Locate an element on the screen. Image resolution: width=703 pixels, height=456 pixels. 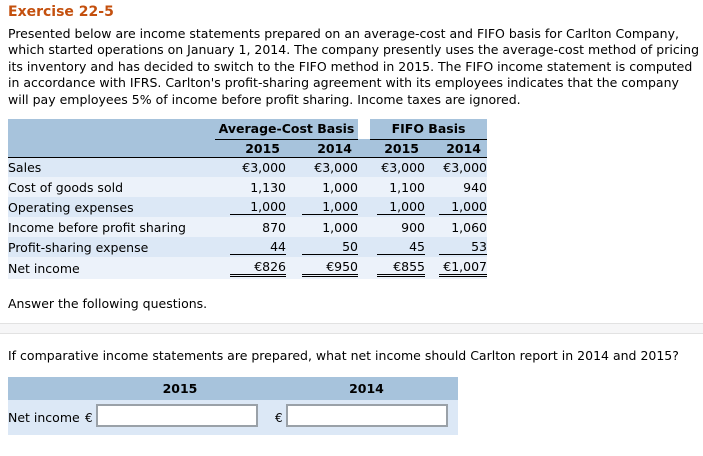
answer-table: 2015 2014 Net income € € is located at coordinates (233, 406).